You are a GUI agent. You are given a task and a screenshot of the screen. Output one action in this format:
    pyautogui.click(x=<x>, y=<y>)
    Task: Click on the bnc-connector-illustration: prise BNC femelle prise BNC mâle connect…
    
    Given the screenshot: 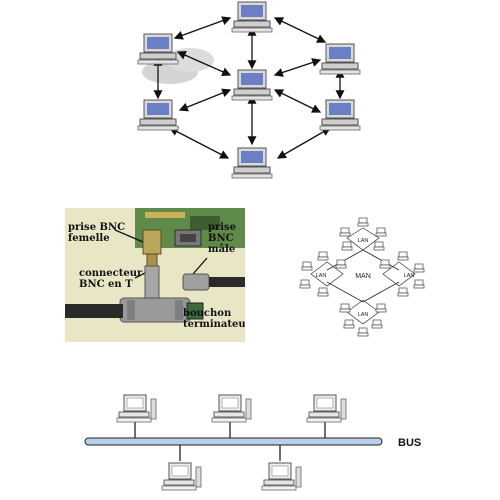 What is the action you would take?
    pyautogui.click(x=155, y=275)
    